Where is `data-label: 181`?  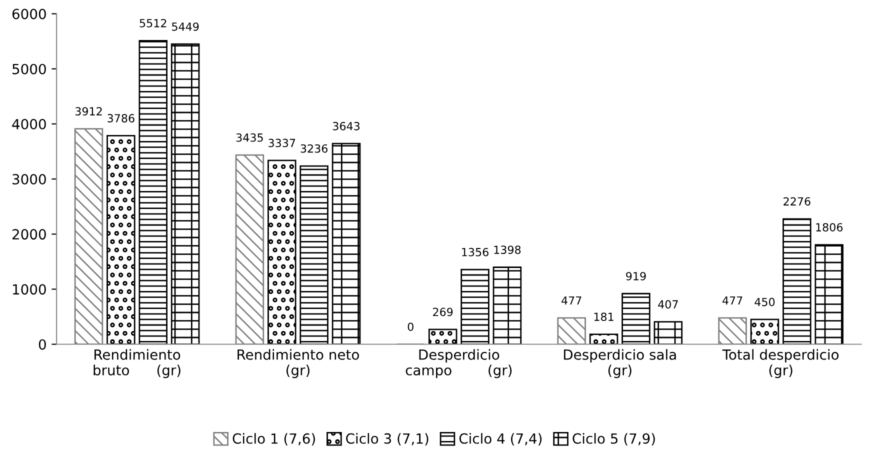 data-label: 181 is located at coordinates (604, 317).